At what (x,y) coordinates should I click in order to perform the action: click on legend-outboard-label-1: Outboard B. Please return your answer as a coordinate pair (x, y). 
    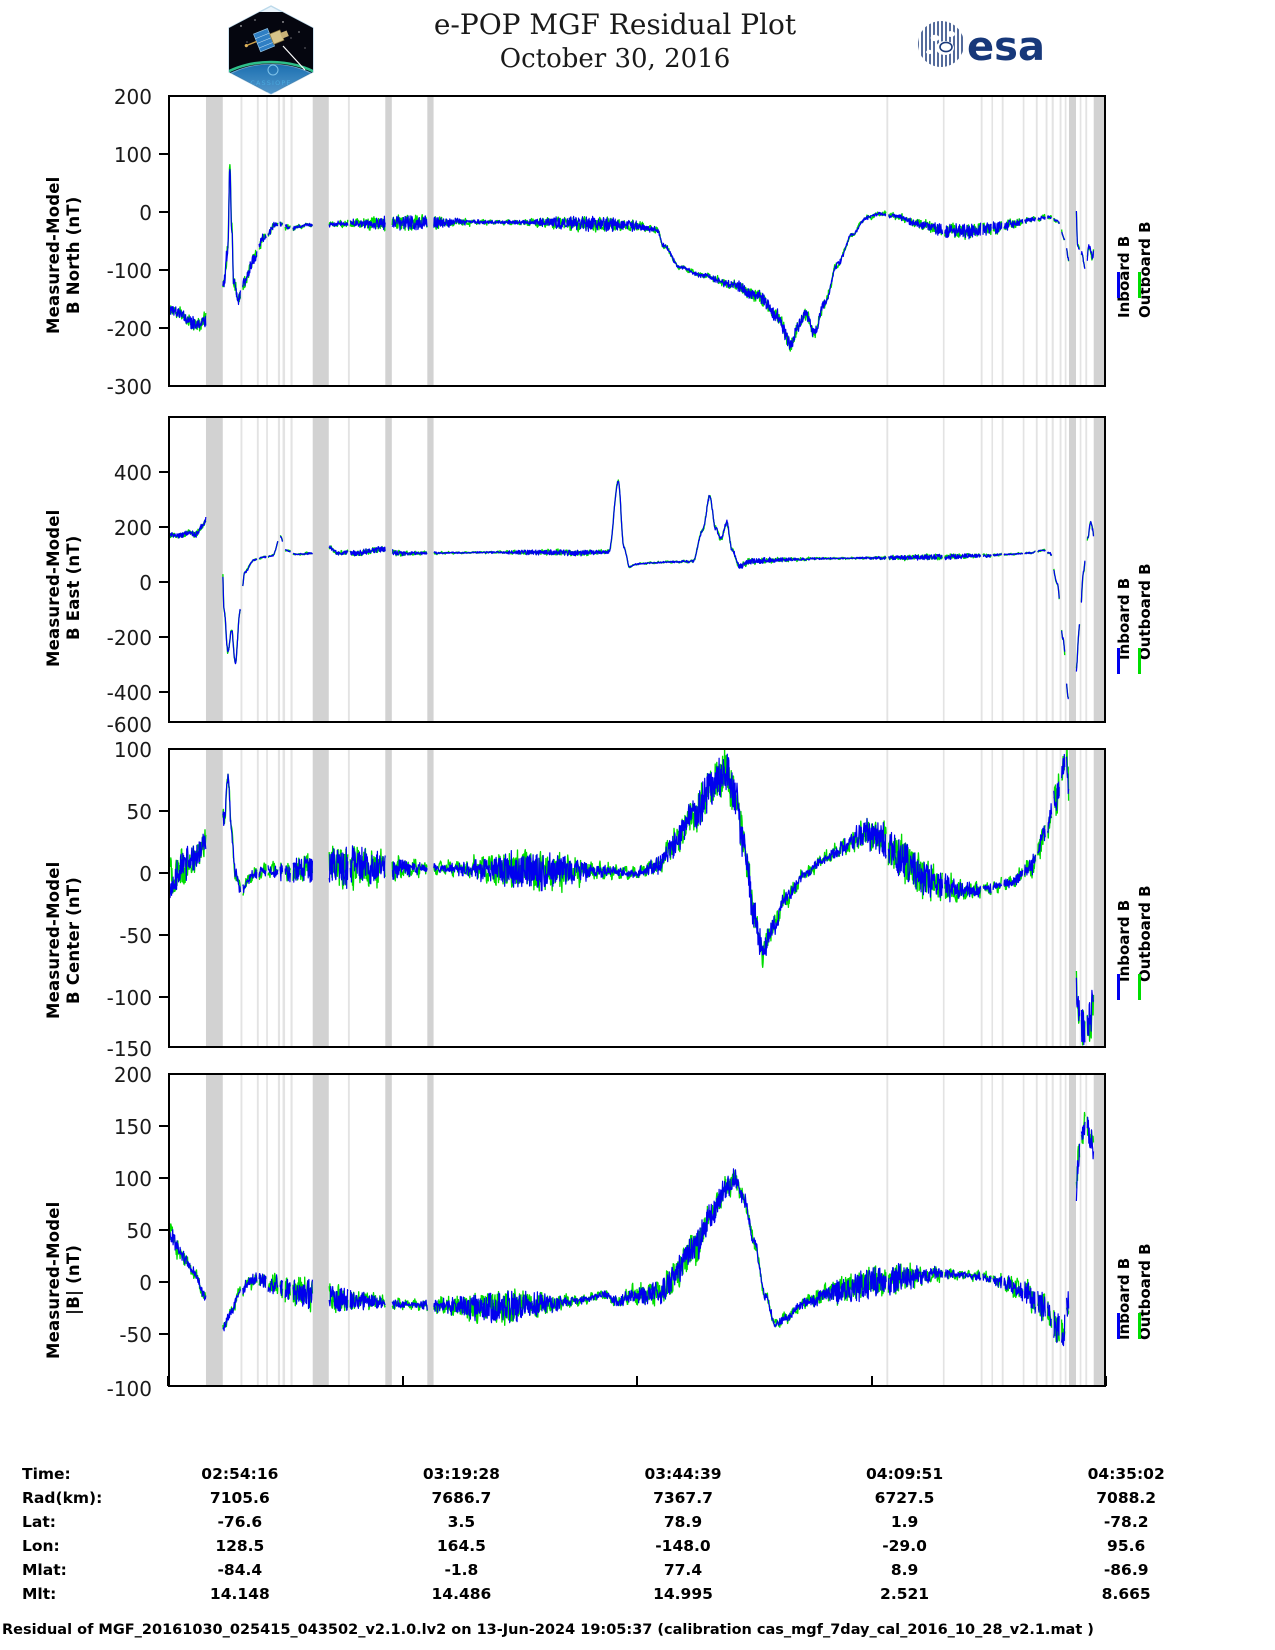
    Looking at the image, I should click on (1145, 269).